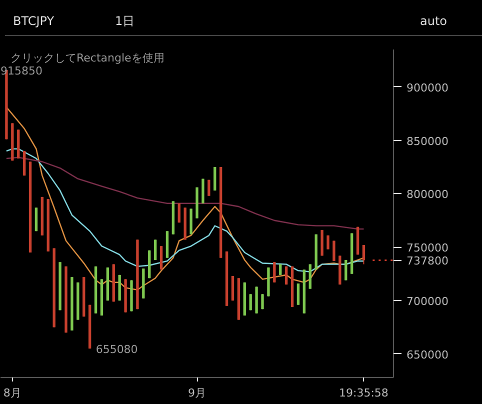 This screenshot has height=404, width=482. I want to click on annotation: クリックしてRectangleを使用, so click(87, 58).